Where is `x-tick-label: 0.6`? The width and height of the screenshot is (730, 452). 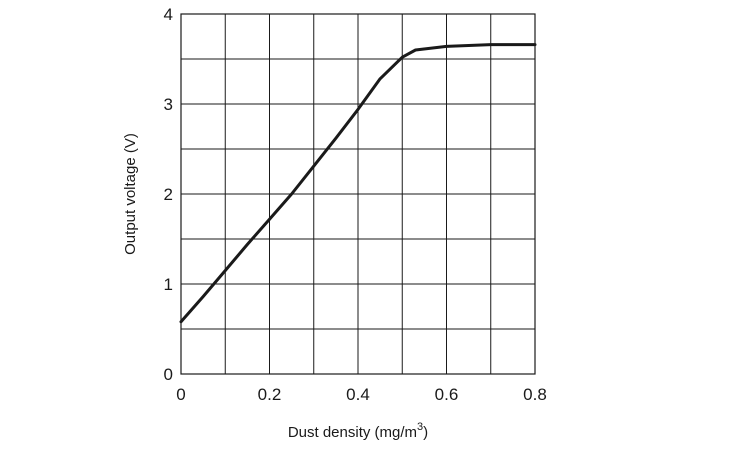
x-tick-label: 0.6 is located at coordinates (447, 394).